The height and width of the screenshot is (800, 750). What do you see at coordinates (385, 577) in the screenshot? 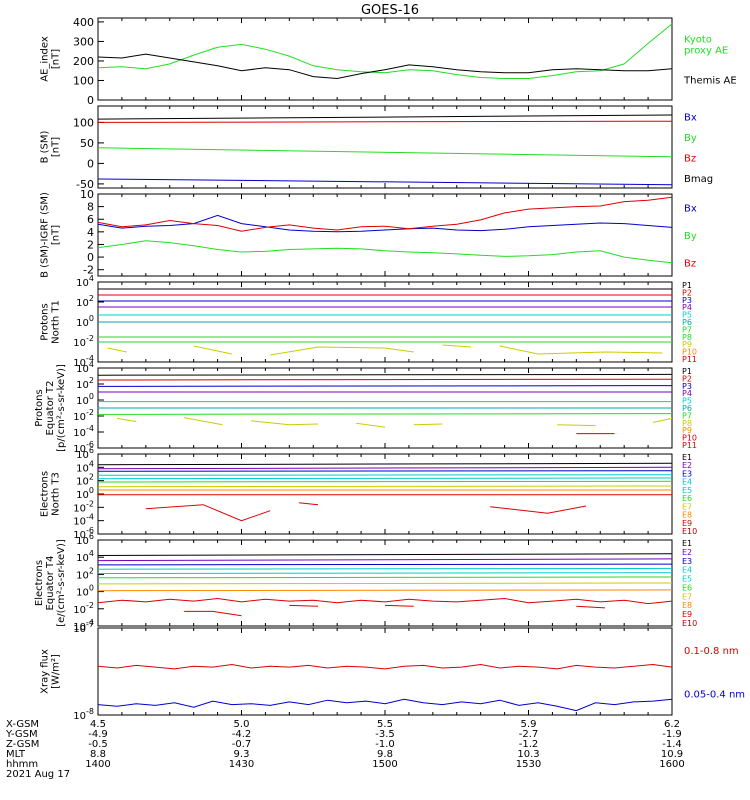
I see `series-e6` at bounding box center [385, 577].